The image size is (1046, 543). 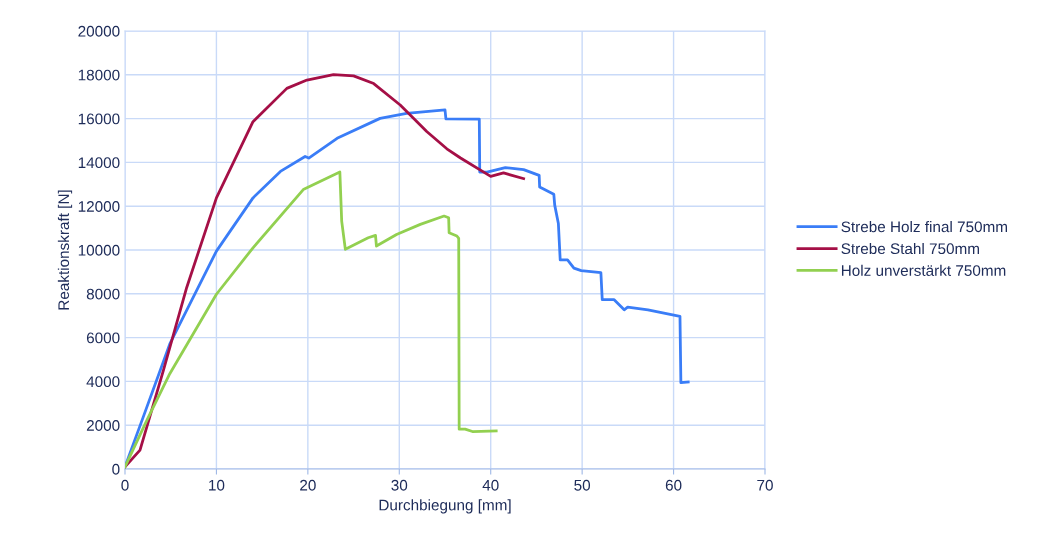 What do you see at coordinates (582, 485) in the screenshot?
I see `x-tick-label: 50` at bounding box center [582, 485].